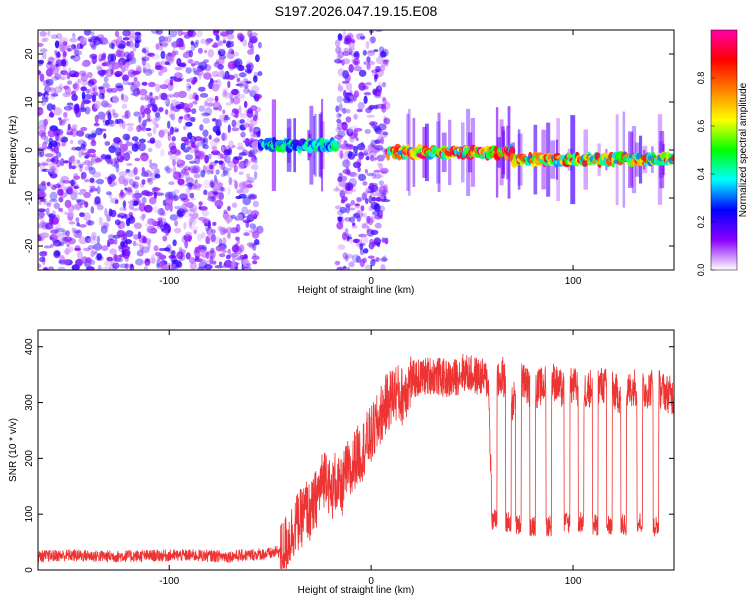  What do you see at coordinates (573, 281) in the screenshot?
I see `x-tick-label: 100` at bounding box center [573, 281].